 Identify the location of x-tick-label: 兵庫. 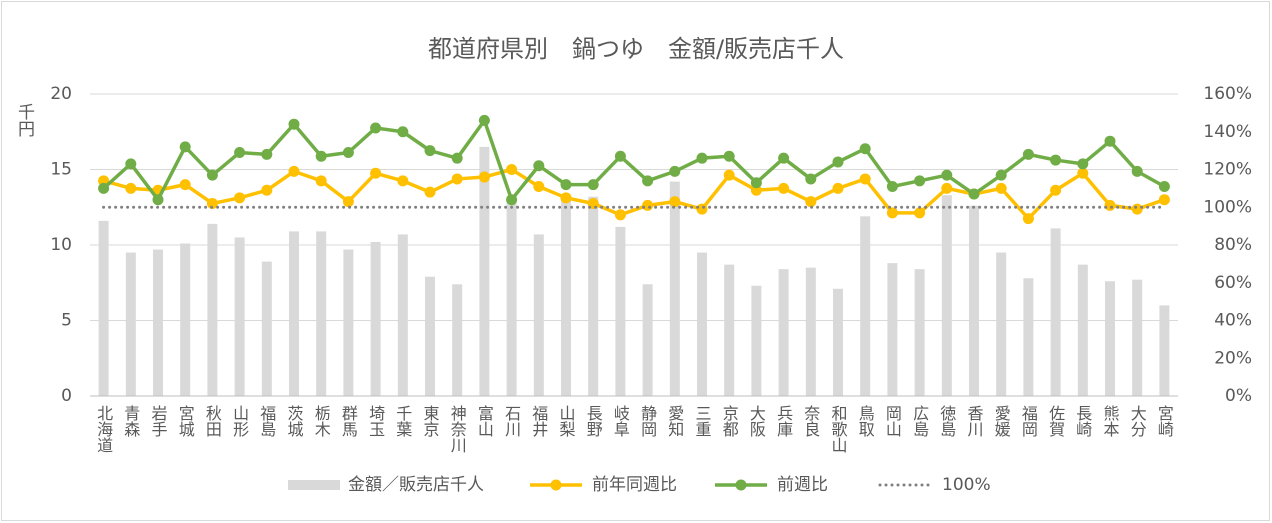
(783, 421).